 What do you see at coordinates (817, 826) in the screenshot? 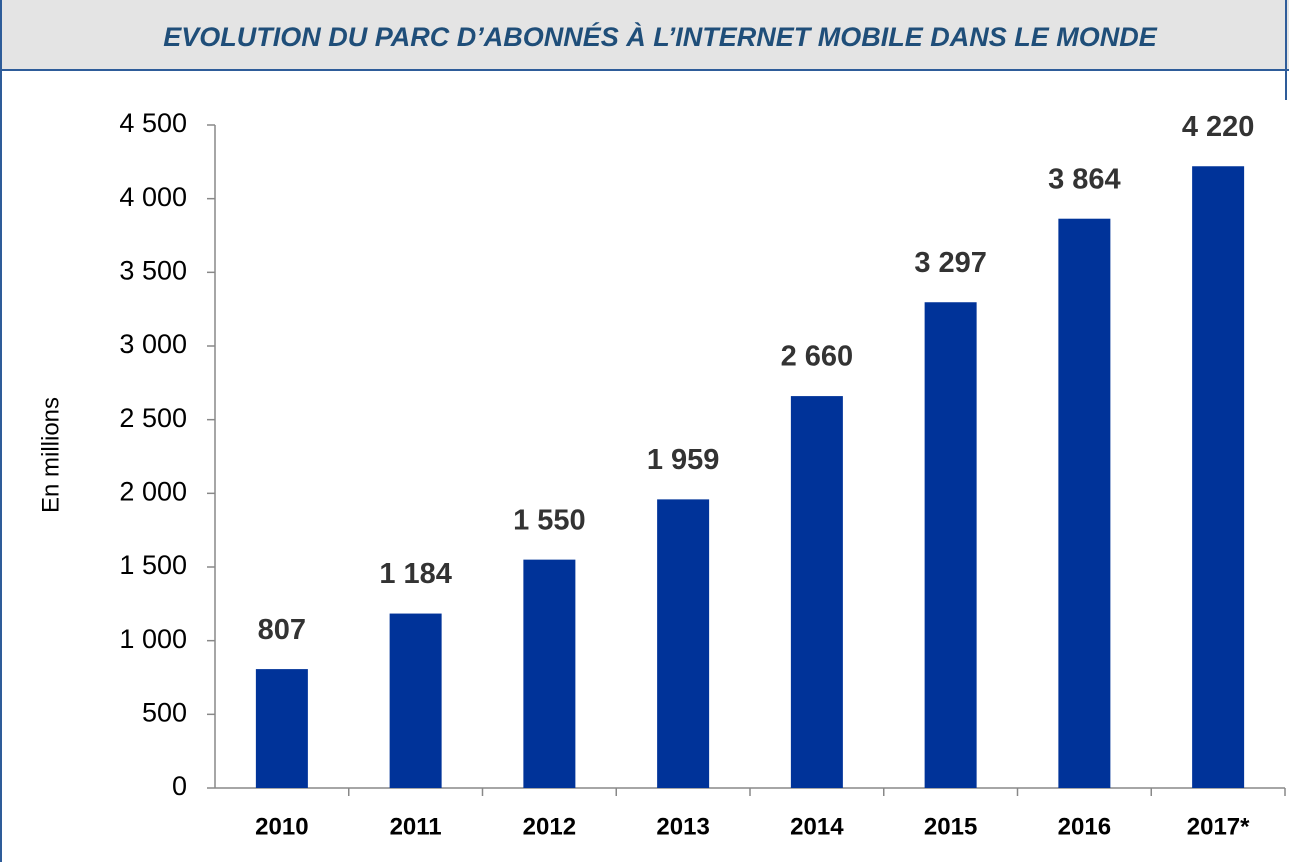
I see `x-tick-label: 2014` at bounding box center [817, 826].